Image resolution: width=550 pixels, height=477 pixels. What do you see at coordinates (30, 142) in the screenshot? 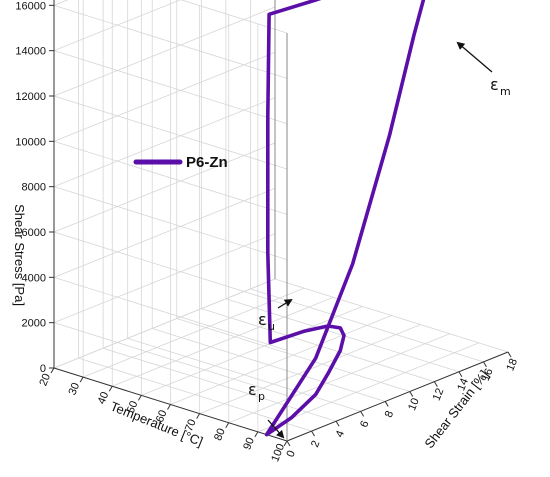
I see `z-tick-label: 10000` at bounding box center [30, 142].